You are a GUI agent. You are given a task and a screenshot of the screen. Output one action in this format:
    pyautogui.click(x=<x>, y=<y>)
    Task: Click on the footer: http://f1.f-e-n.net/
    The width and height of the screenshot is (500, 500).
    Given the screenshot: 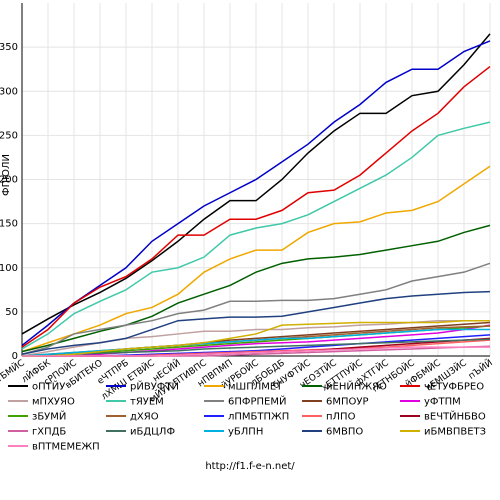 What is the action you would take?
    pyautogui.click(x=250, y=466)
    